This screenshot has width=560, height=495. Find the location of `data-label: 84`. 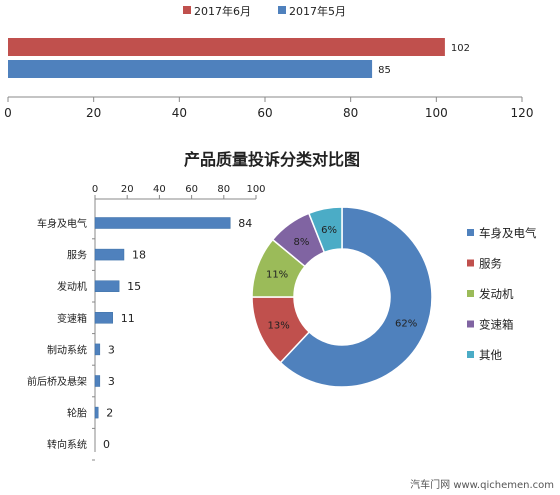

data-label: 84 is located at coordinates (245, 223).